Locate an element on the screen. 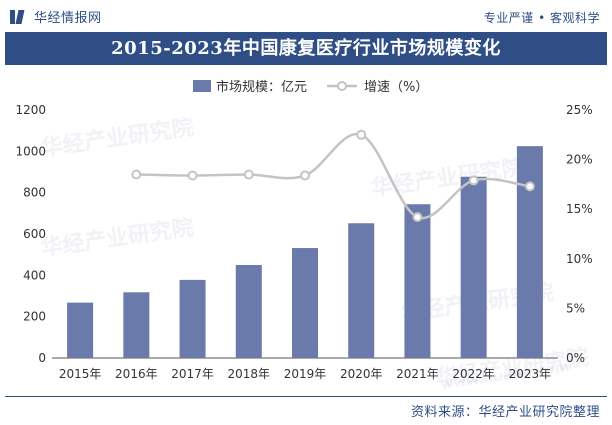  y-right-tick-label: 20% is located at coordinates (579, 160).